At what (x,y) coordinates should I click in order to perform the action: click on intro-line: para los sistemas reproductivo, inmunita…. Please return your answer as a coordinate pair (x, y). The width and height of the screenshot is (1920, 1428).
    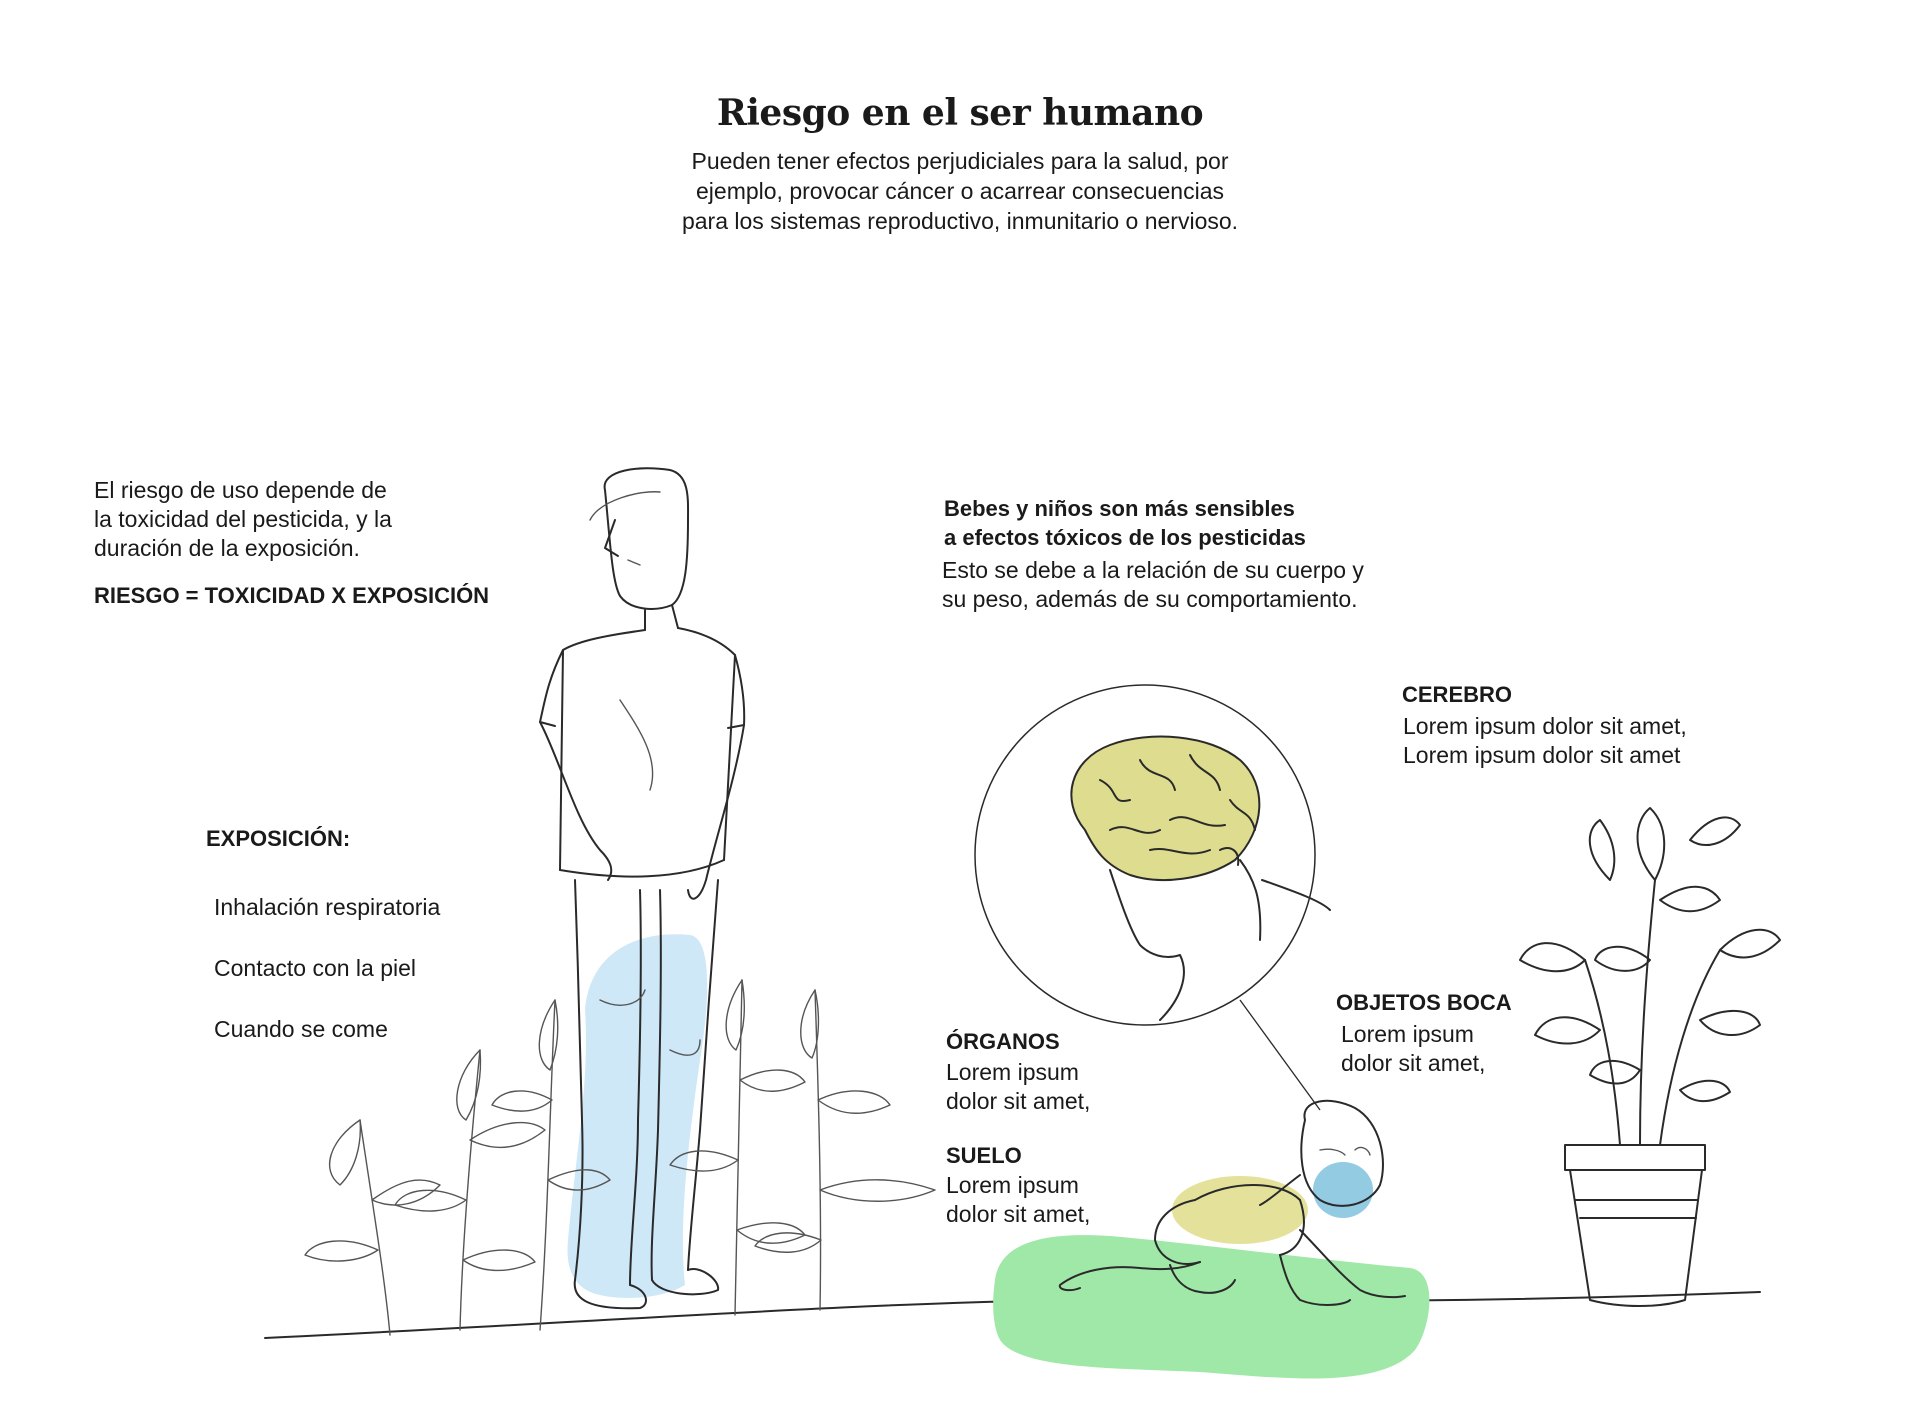
    Looking at the image, I should click on (960, 221).